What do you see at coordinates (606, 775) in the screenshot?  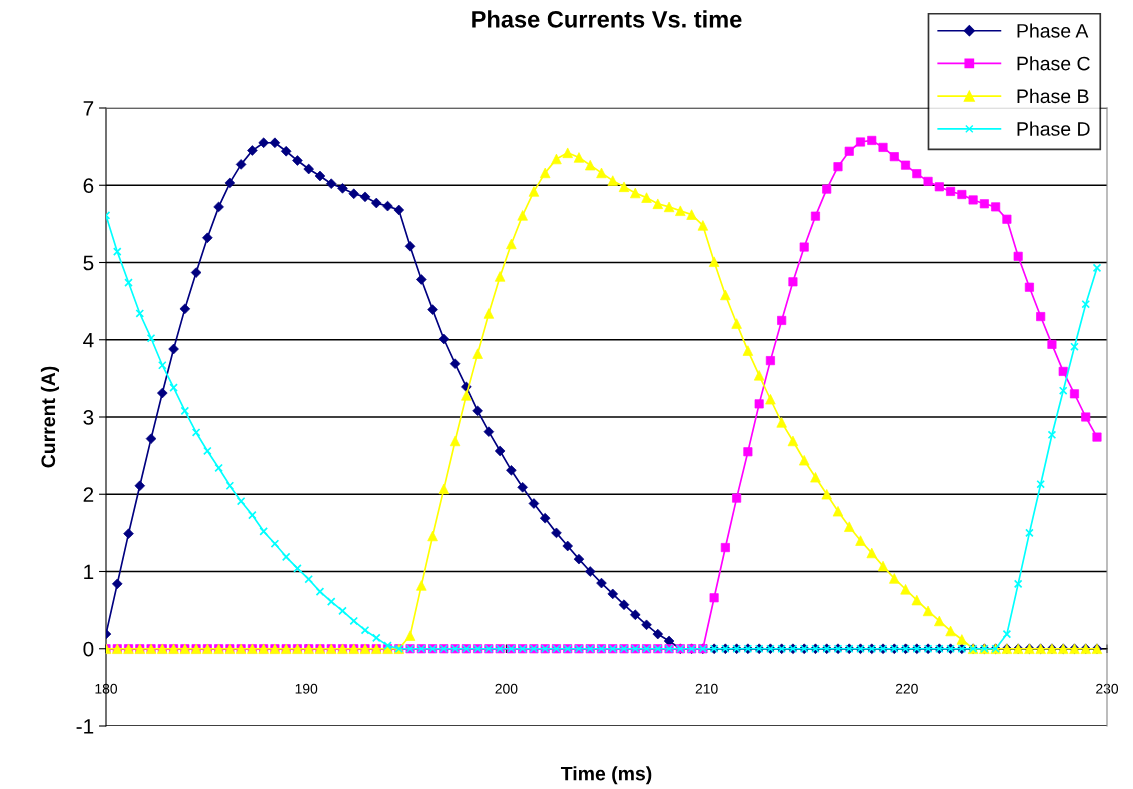 I see `x-axis-title: Time (ms)` at bounding box center [606, 775].